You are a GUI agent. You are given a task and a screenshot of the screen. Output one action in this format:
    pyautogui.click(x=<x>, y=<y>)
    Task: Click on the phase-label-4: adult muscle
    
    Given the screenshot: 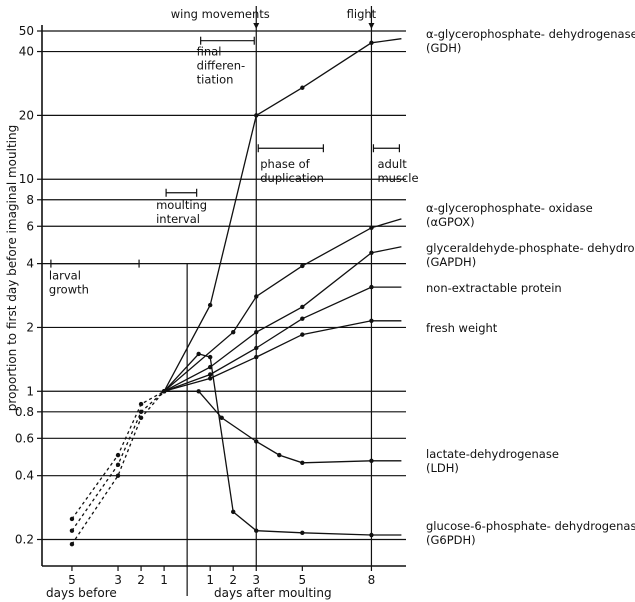 What is the action you would take?
    pyautogui.click(x=397, y=171)
    